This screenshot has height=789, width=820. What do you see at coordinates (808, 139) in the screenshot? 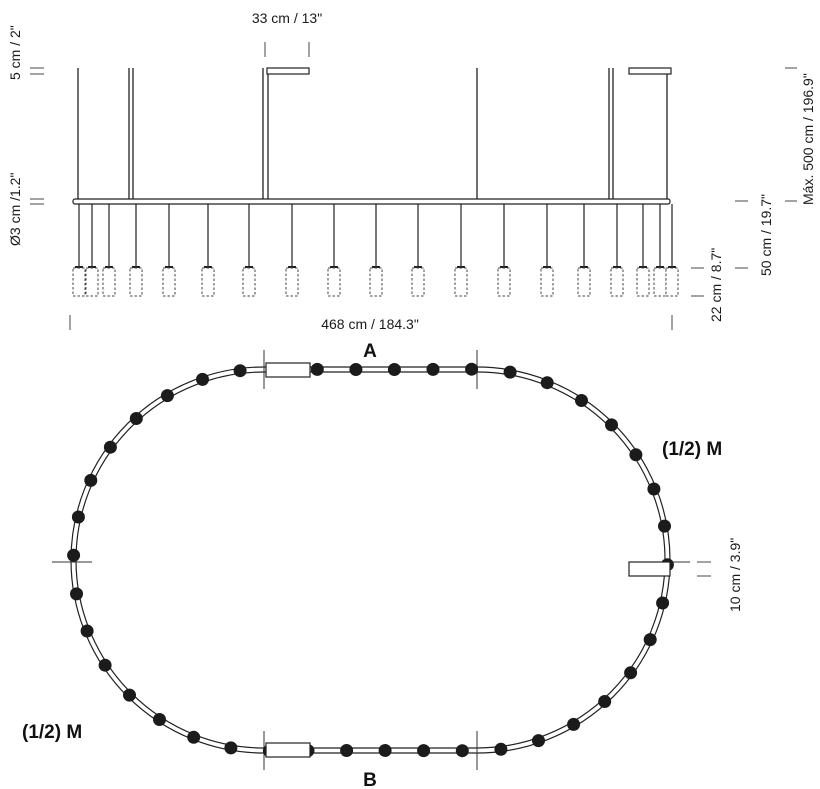
I see `max-height-label: Máx. 500 cm / 196.9"` at bounding box center [808, 139].